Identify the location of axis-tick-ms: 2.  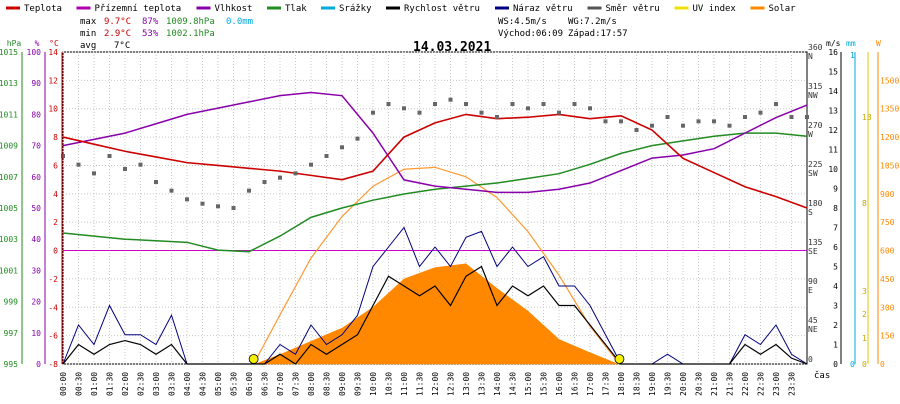
(835, 325).